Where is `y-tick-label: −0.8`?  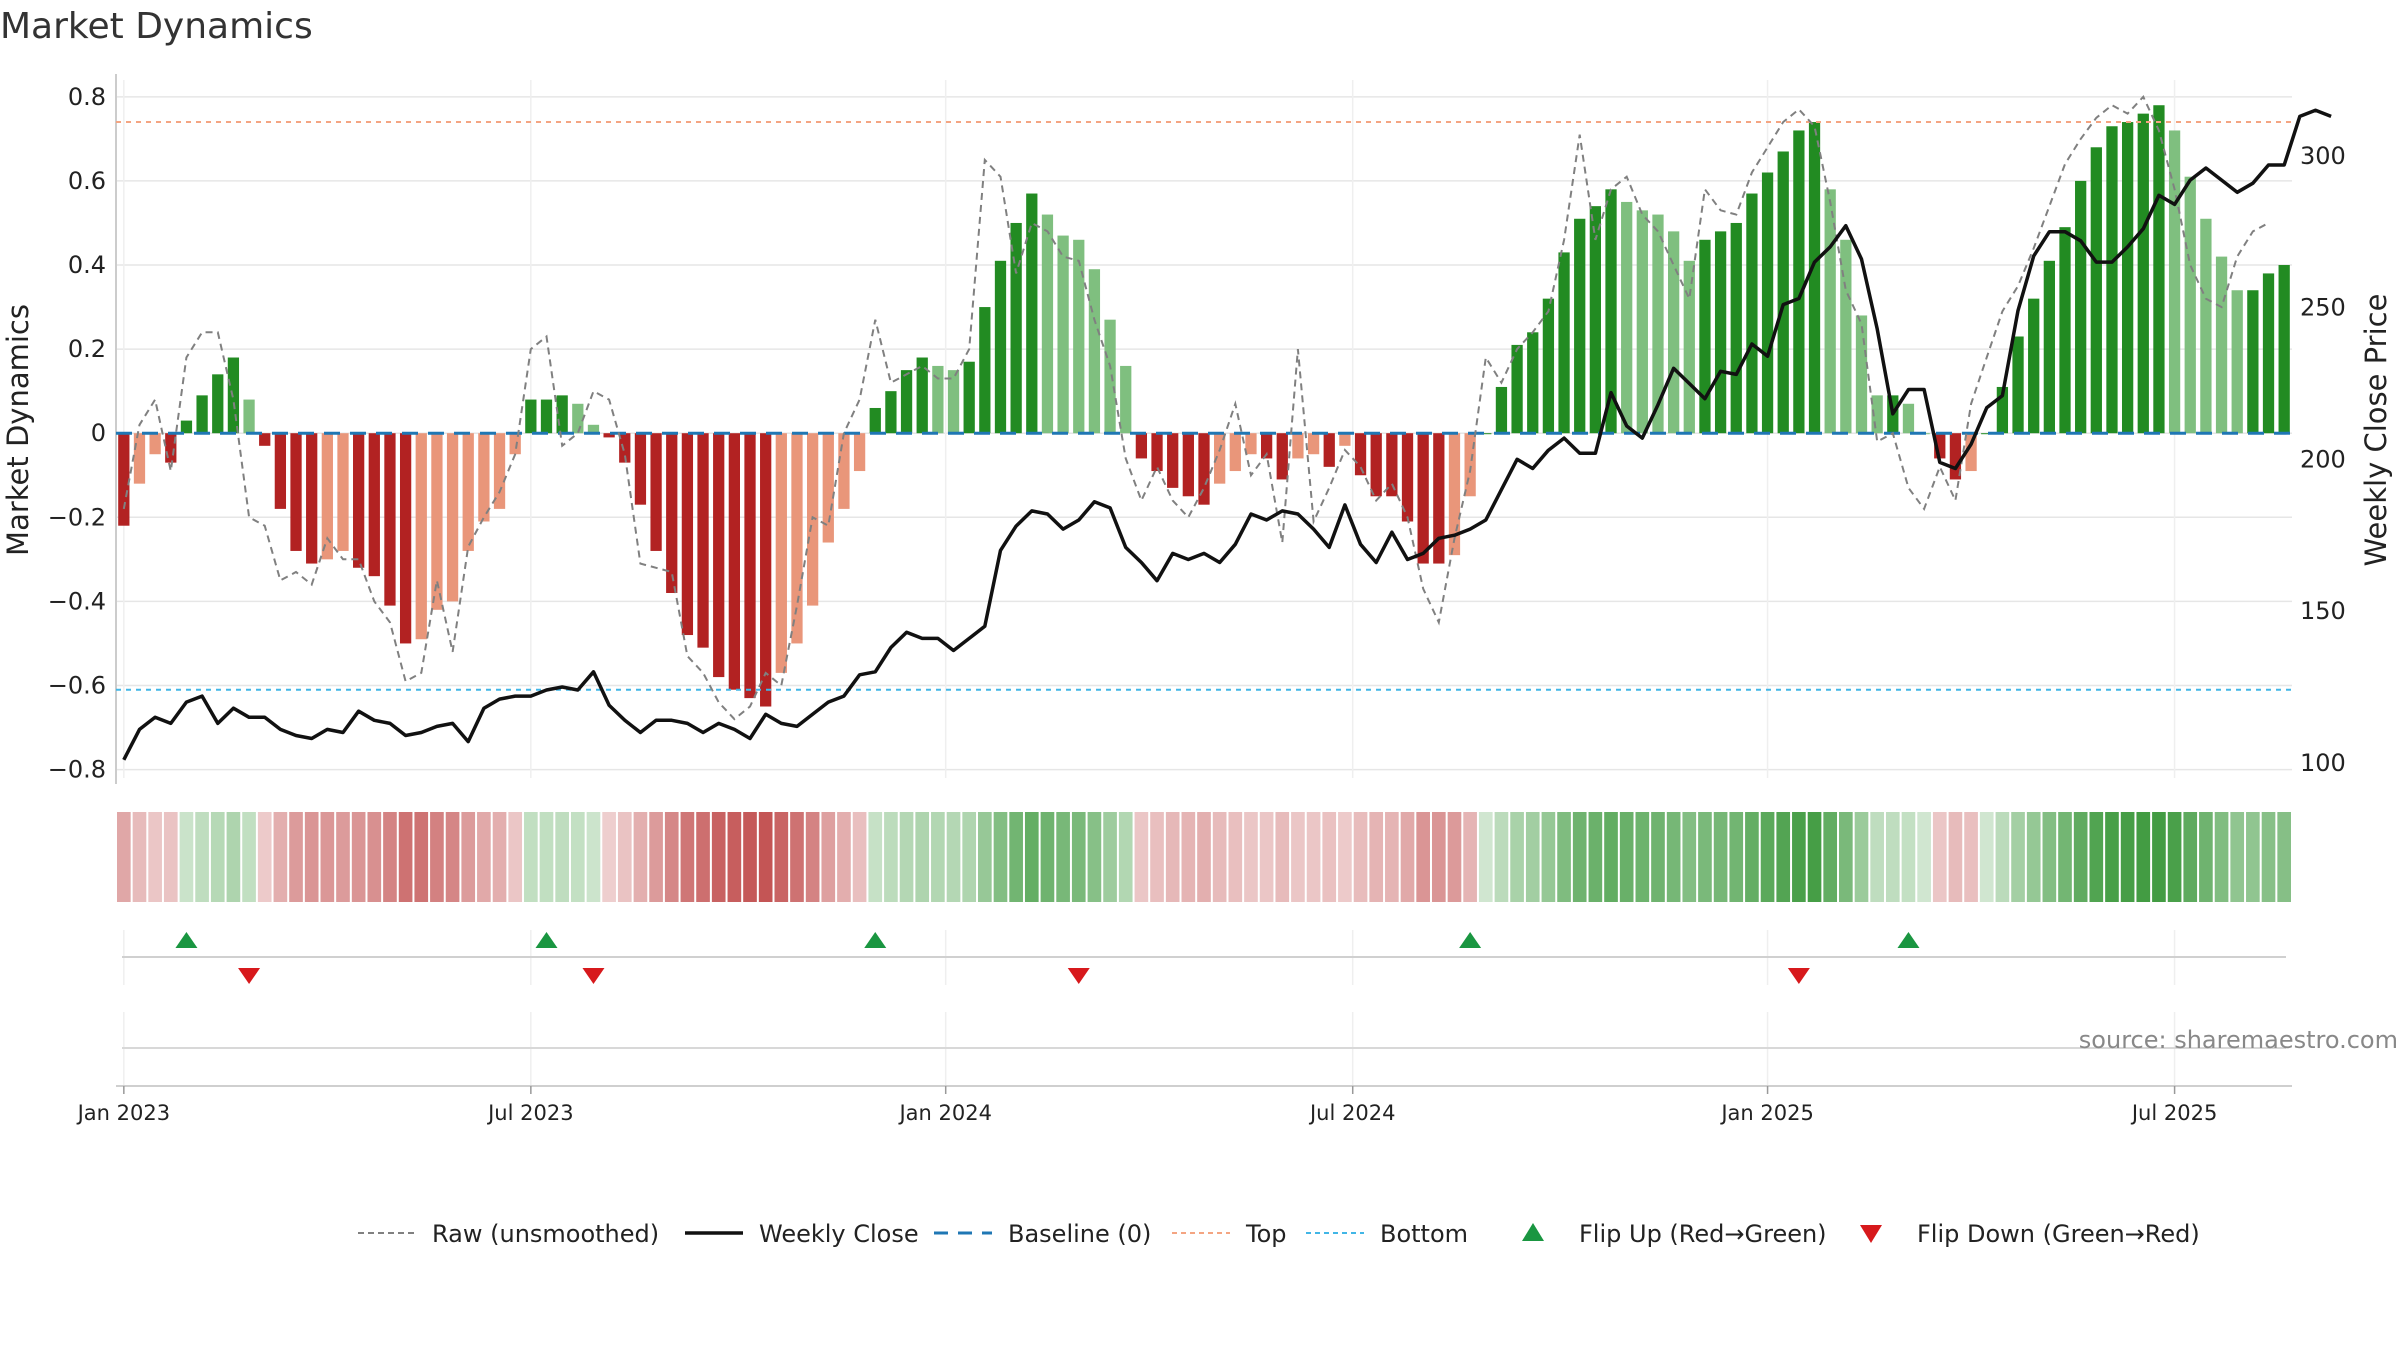 y-tick-label: −0.8 is located at coordinates (77, 770).